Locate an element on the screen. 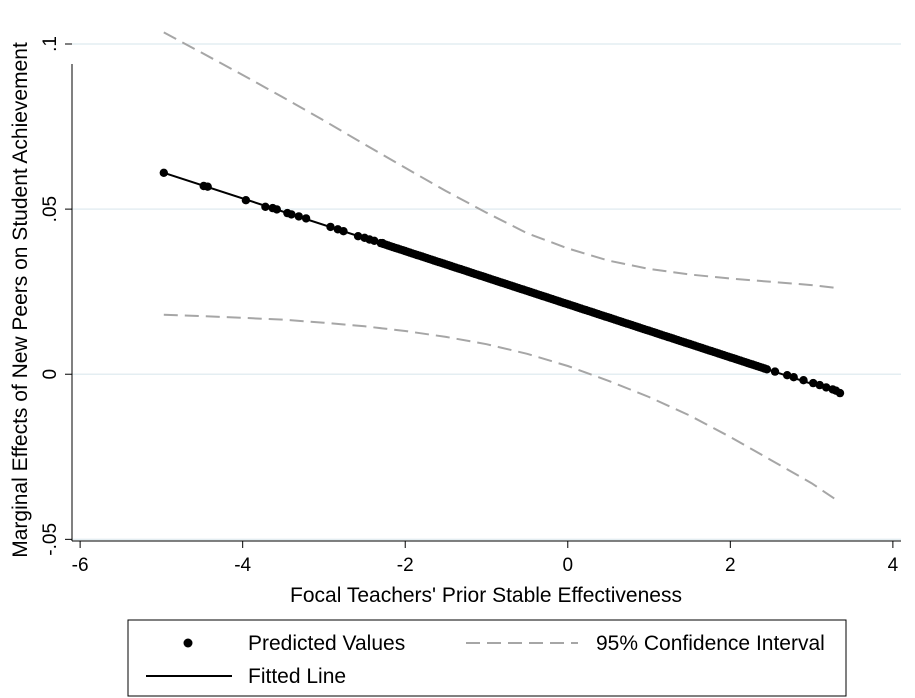  y-tick-label-0: -.05 is located at coordinates (50, 539).